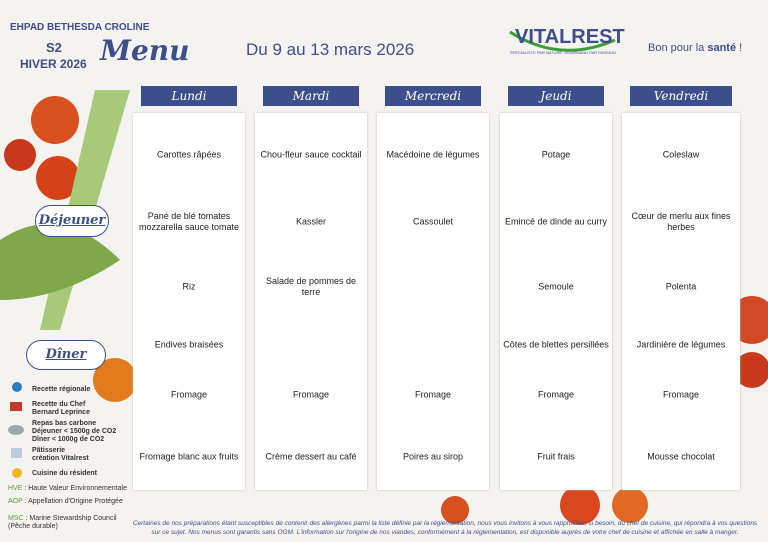 The image size is (768, 542). Describe the element at coordinates (189, 154) in the screenshot. I see `dish: Carottes râpées` at that location.